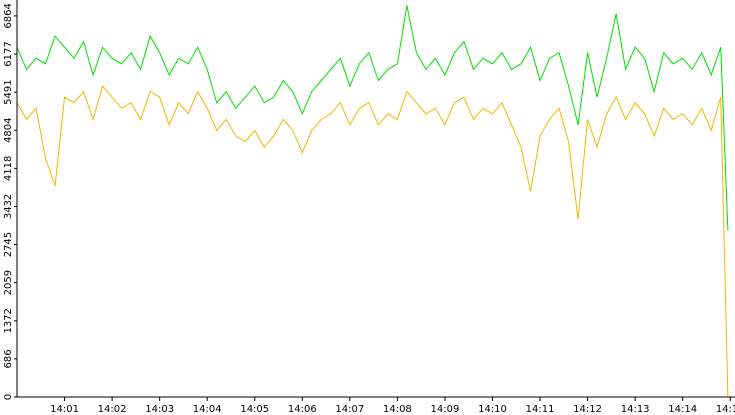 The height and width of the screenshot is (415, 735). What do you see at coordinates (112, 409) in the screenshot?
I see `x-tick-label: 14:02` at bounding box center [112, 409].